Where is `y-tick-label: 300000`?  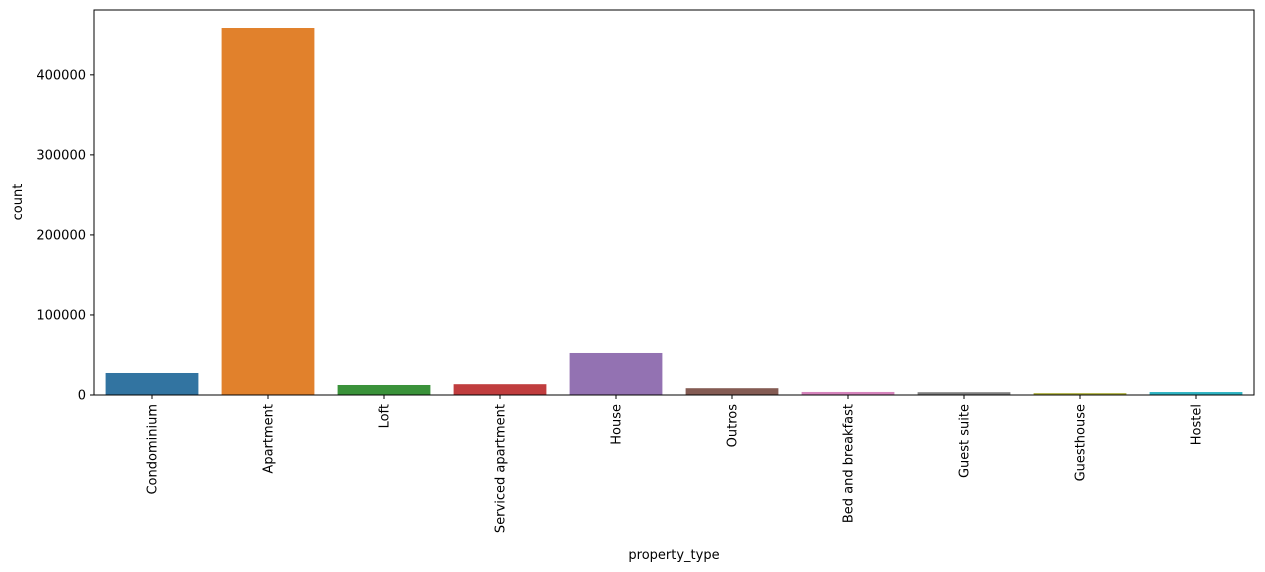
y-tick-label: 300000 is located at coordinates (61, 155).